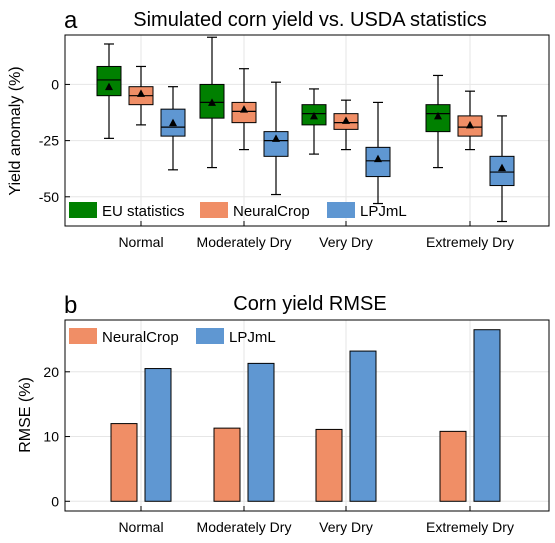  Describe the element at coordinates (49, 141) in the screenshot. I see `y-tick-label: -25` at that location.